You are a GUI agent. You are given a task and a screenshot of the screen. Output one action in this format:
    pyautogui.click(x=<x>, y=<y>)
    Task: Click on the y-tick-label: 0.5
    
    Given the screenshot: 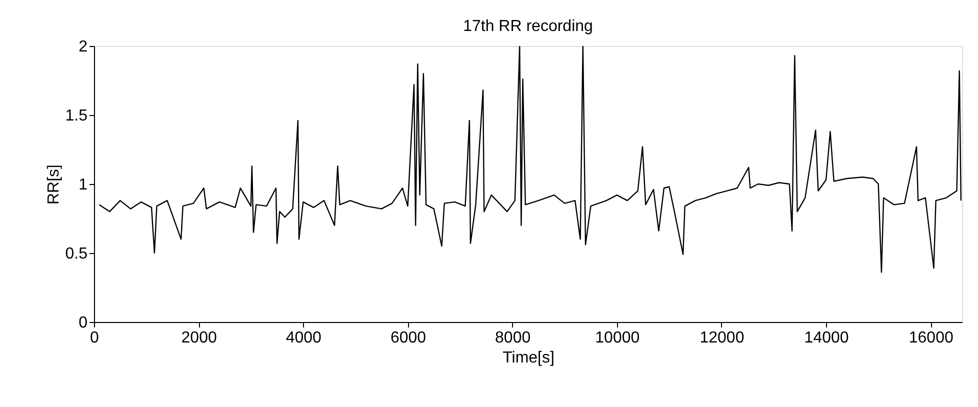 What is the action you would take?
    pyautogui.click(x=76, y=254)
    